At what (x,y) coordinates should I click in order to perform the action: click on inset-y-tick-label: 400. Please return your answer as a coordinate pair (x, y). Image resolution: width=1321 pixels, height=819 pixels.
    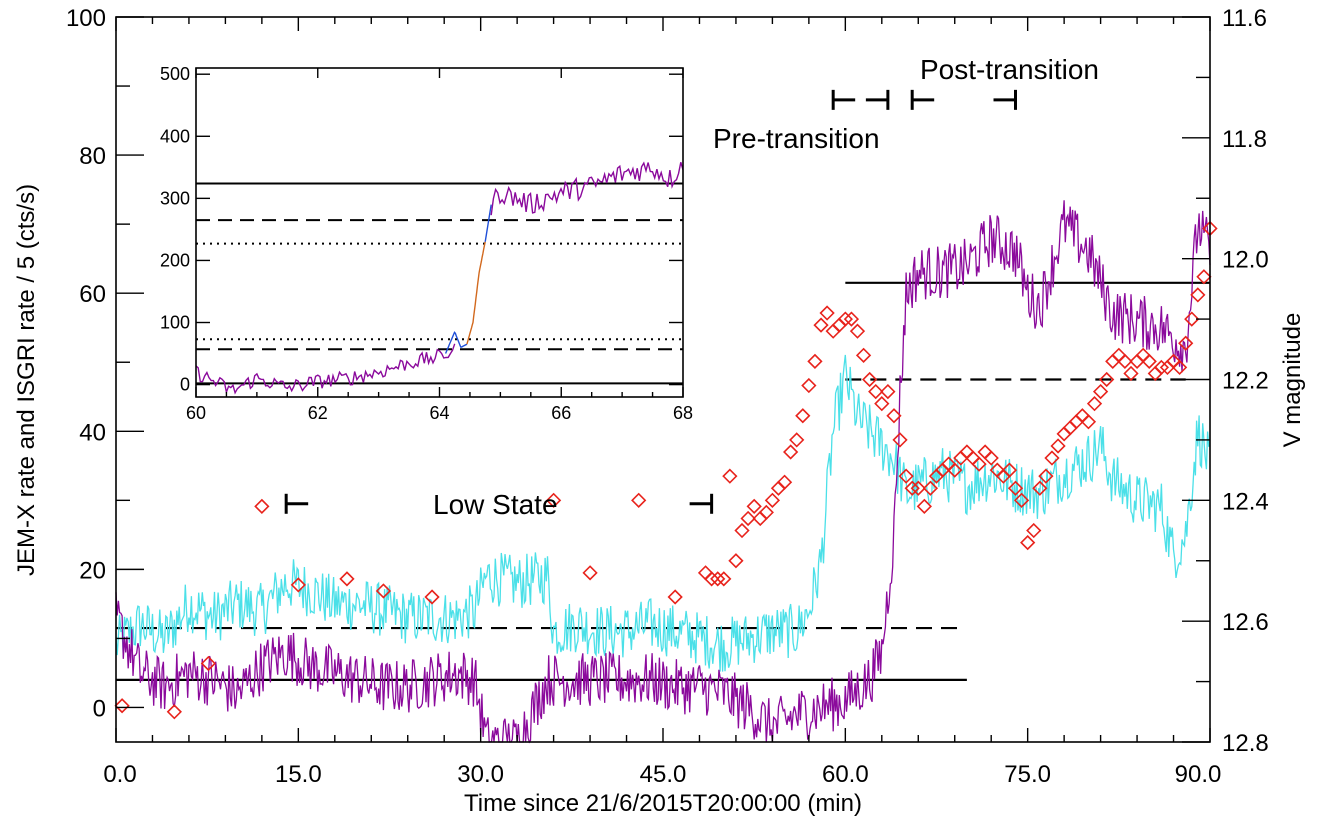
    Looking at the image, I should click on (175, 136).